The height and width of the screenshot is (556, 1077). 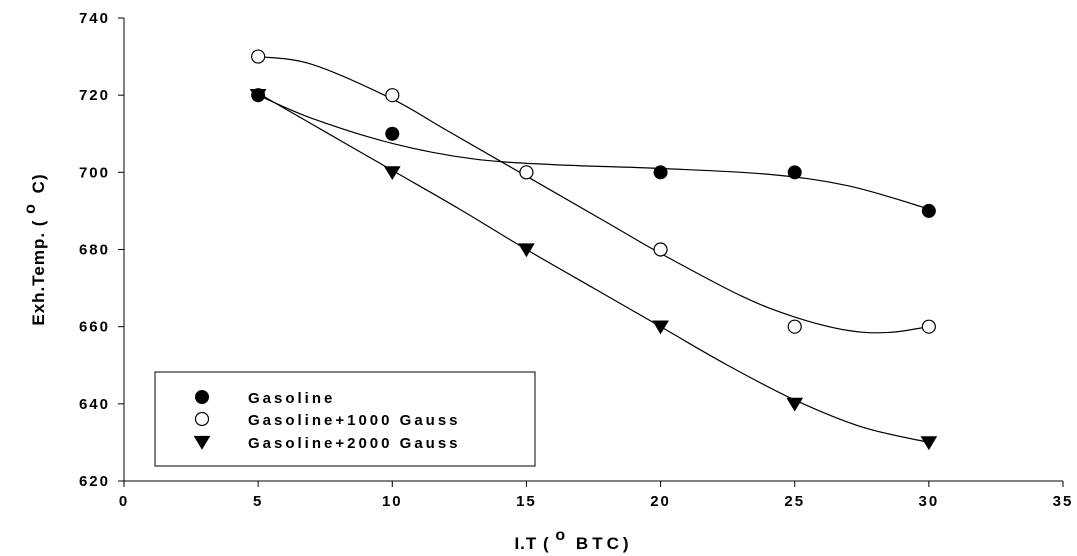 I want to click on x-tick-label: 15, so click(x=526, y=501).